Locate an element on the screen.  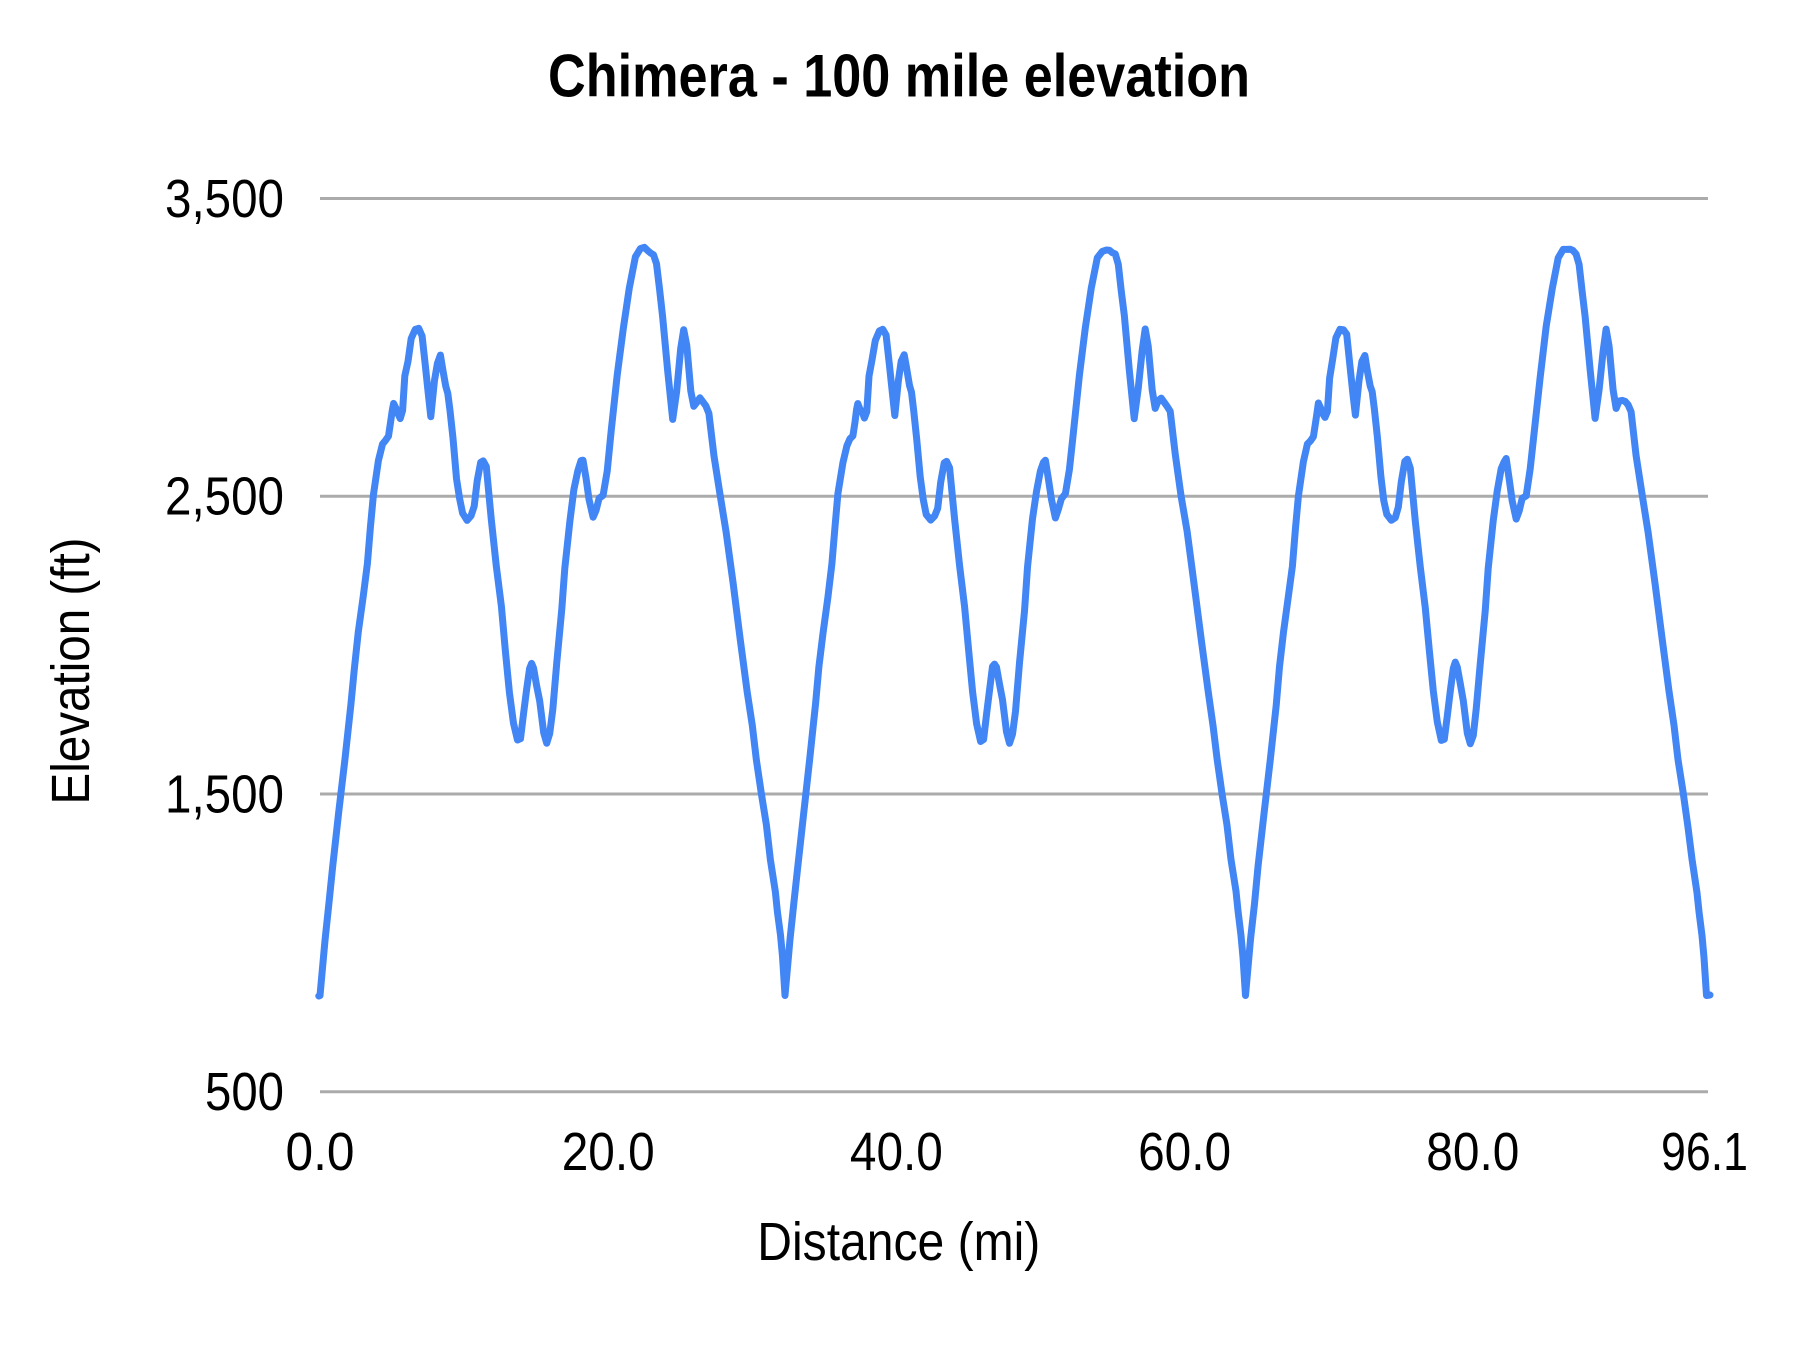
svg-text: 20.0 is located at coordinates (608, 1152).